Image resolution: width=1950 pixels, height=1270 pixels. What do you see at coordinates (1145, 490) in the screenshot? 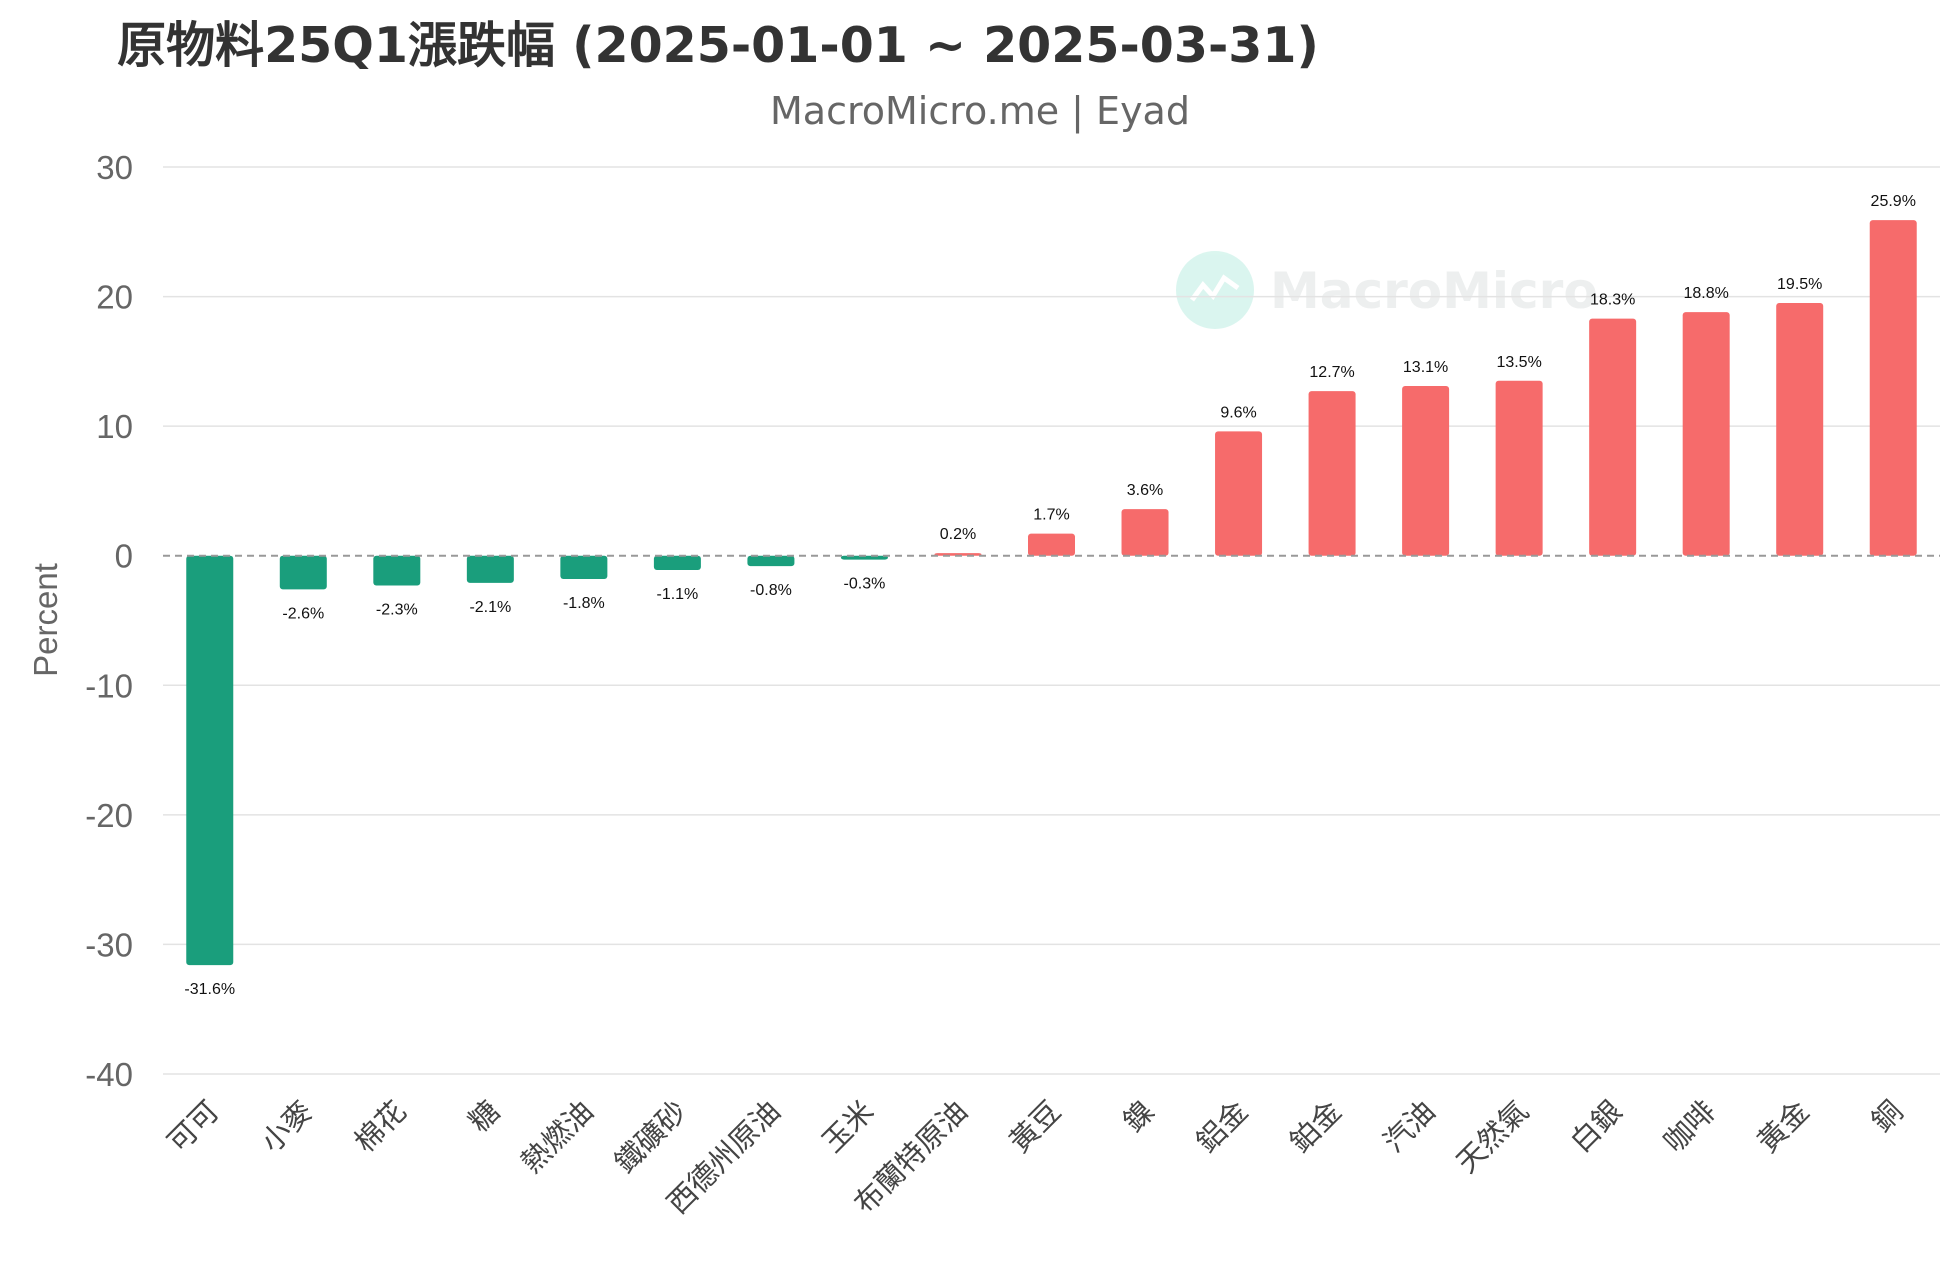
I see `data-label: 3.6%` at bounding box center [1145, 490].